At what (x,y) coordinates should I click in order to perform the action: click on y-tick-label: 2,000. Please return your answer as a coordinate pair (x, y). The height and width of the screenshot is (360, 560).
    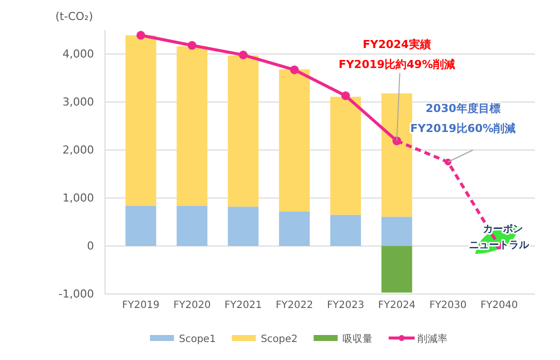
    Looking at the image, I should click on (78, 150).